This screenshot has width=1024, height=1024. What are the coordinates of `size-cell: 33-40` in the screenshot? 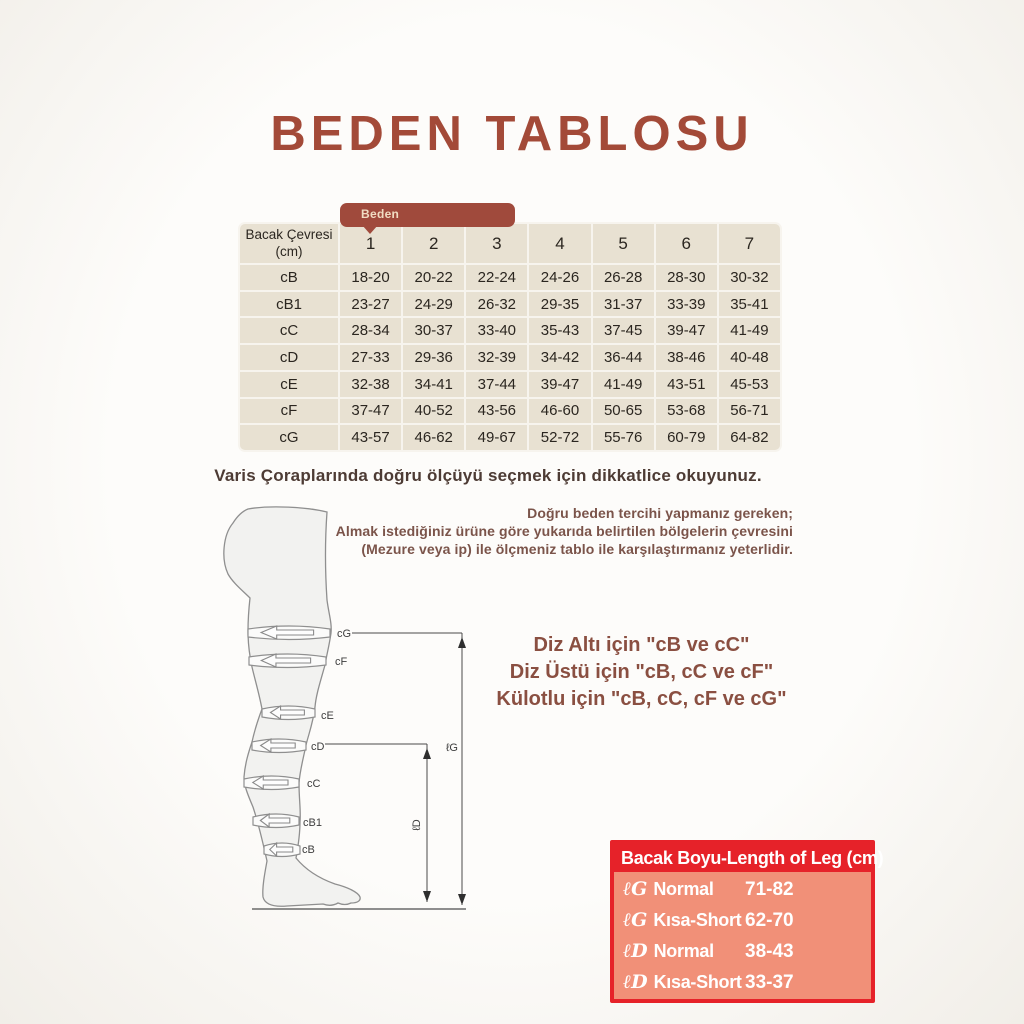 It's located at (497, 331).